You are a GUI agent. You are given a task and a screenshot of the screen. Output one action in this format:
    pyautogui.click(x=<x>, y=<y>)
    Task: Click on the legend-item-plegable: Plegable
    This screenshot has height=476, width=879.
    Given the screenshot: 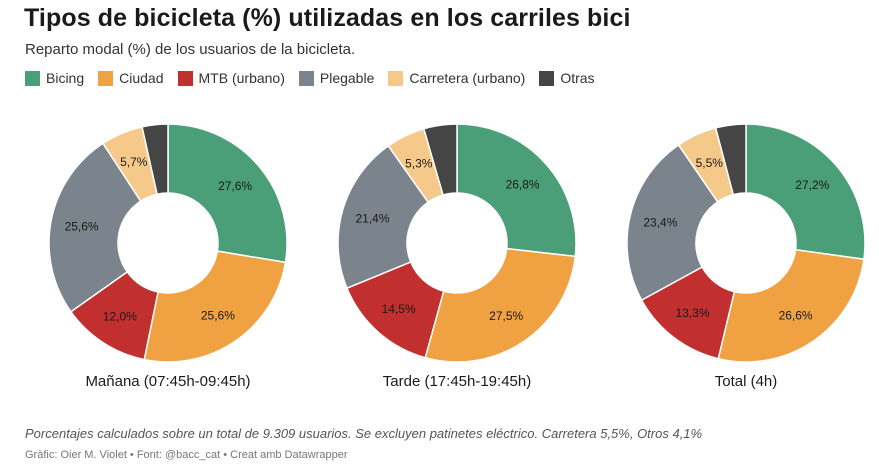 What is the action you would take?
    pyautogui.click(x=336, y=78)
    